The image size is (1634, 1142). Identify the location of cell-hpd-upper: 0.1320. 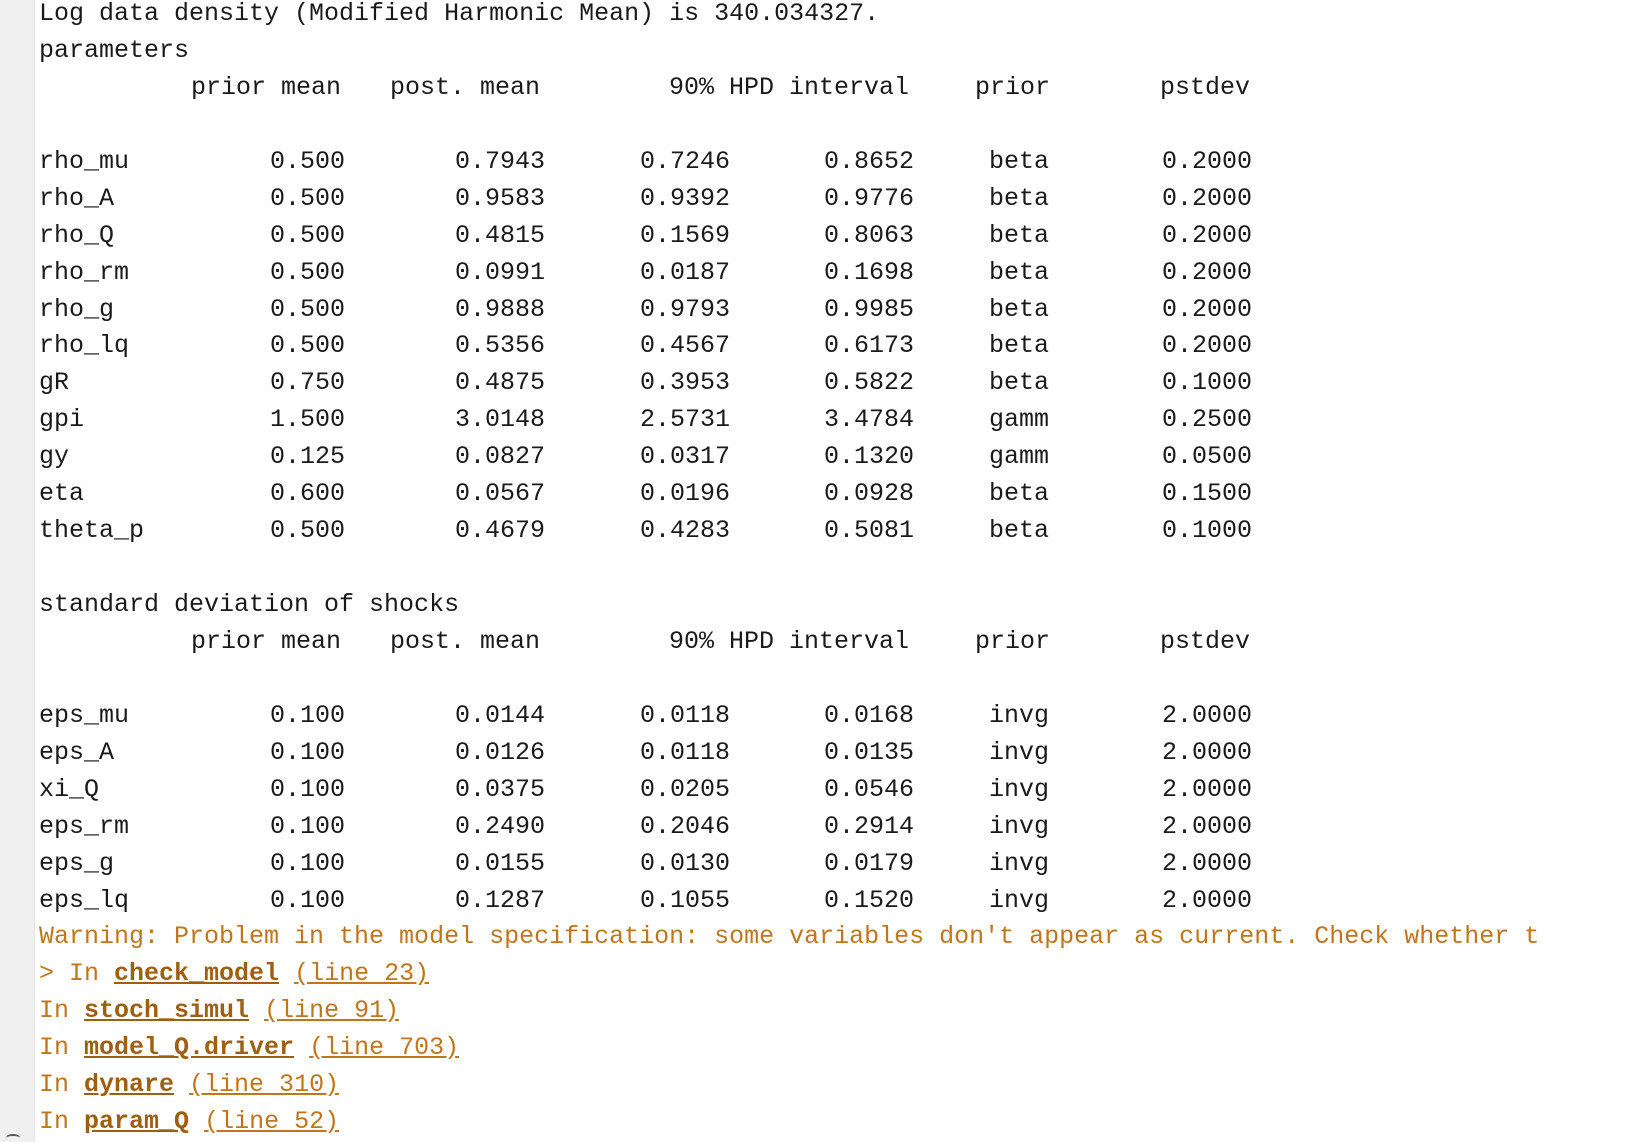
(868, 457).